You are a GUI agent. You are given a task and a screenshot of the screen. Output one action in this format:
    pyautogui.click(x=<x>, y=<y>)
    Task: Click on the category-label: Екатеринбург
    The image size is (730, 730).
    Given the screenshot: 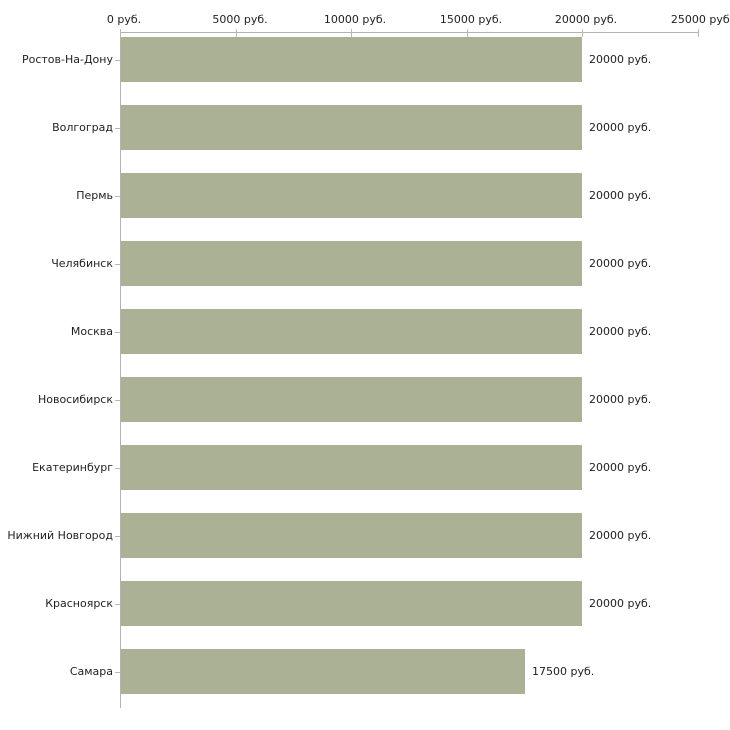 What is the action you would take?
    pyautogui.click(x=72, y=467)
    